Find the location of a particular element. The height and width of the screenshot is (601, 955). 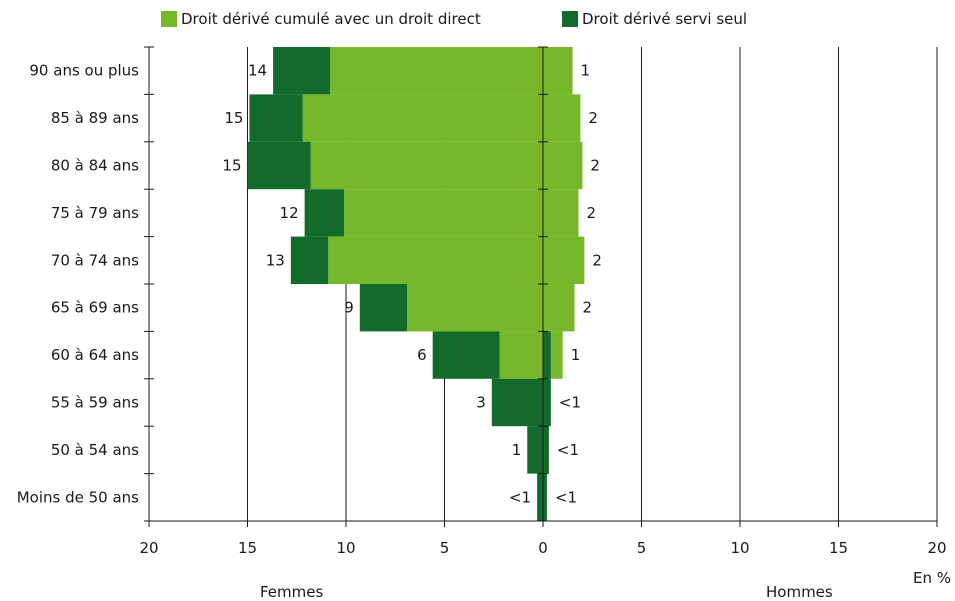

unit-label: En % is located at coordinates (932, 578).